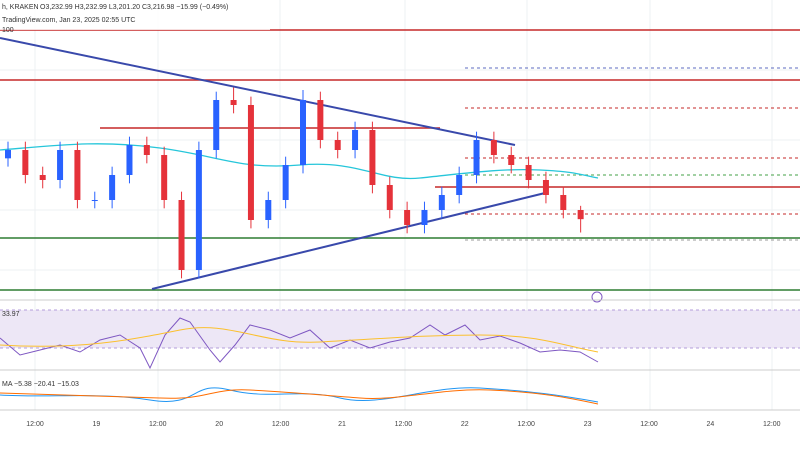 The height and width of the screenshot is (450, 800). I want to click on header: h, KRAKEN, so click(20, 7).